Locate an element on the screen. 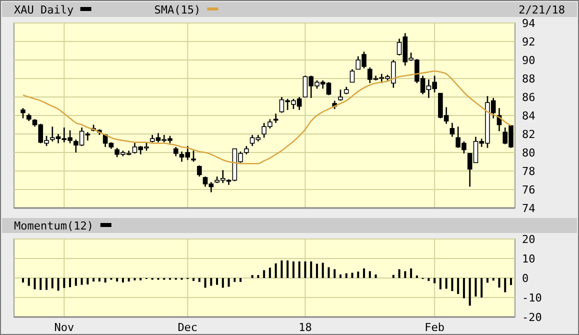 This screenshot has width=579, height=335. y-tick-label: 80 is located at coordinates (529, 153).